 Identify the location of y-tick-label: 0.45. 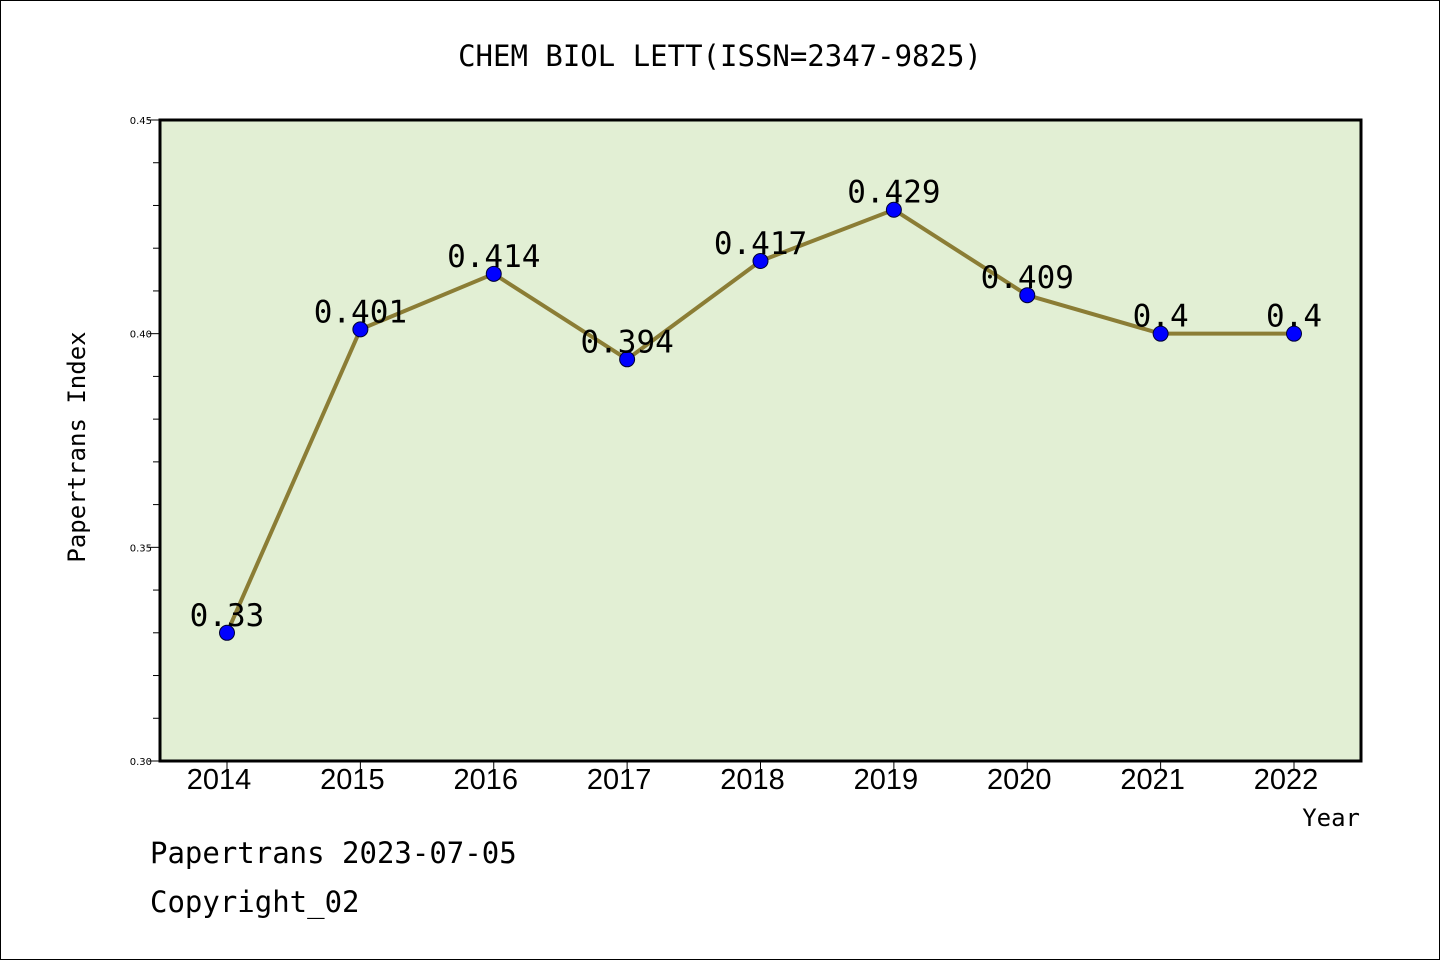
(141, 121).